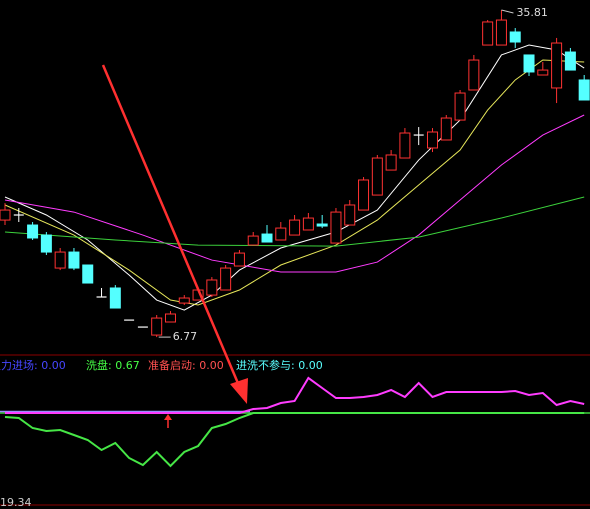 This screenshot has height=509, width=590. I want to click on legend-entry: 洗盘: 0.67, so click(113, 365).